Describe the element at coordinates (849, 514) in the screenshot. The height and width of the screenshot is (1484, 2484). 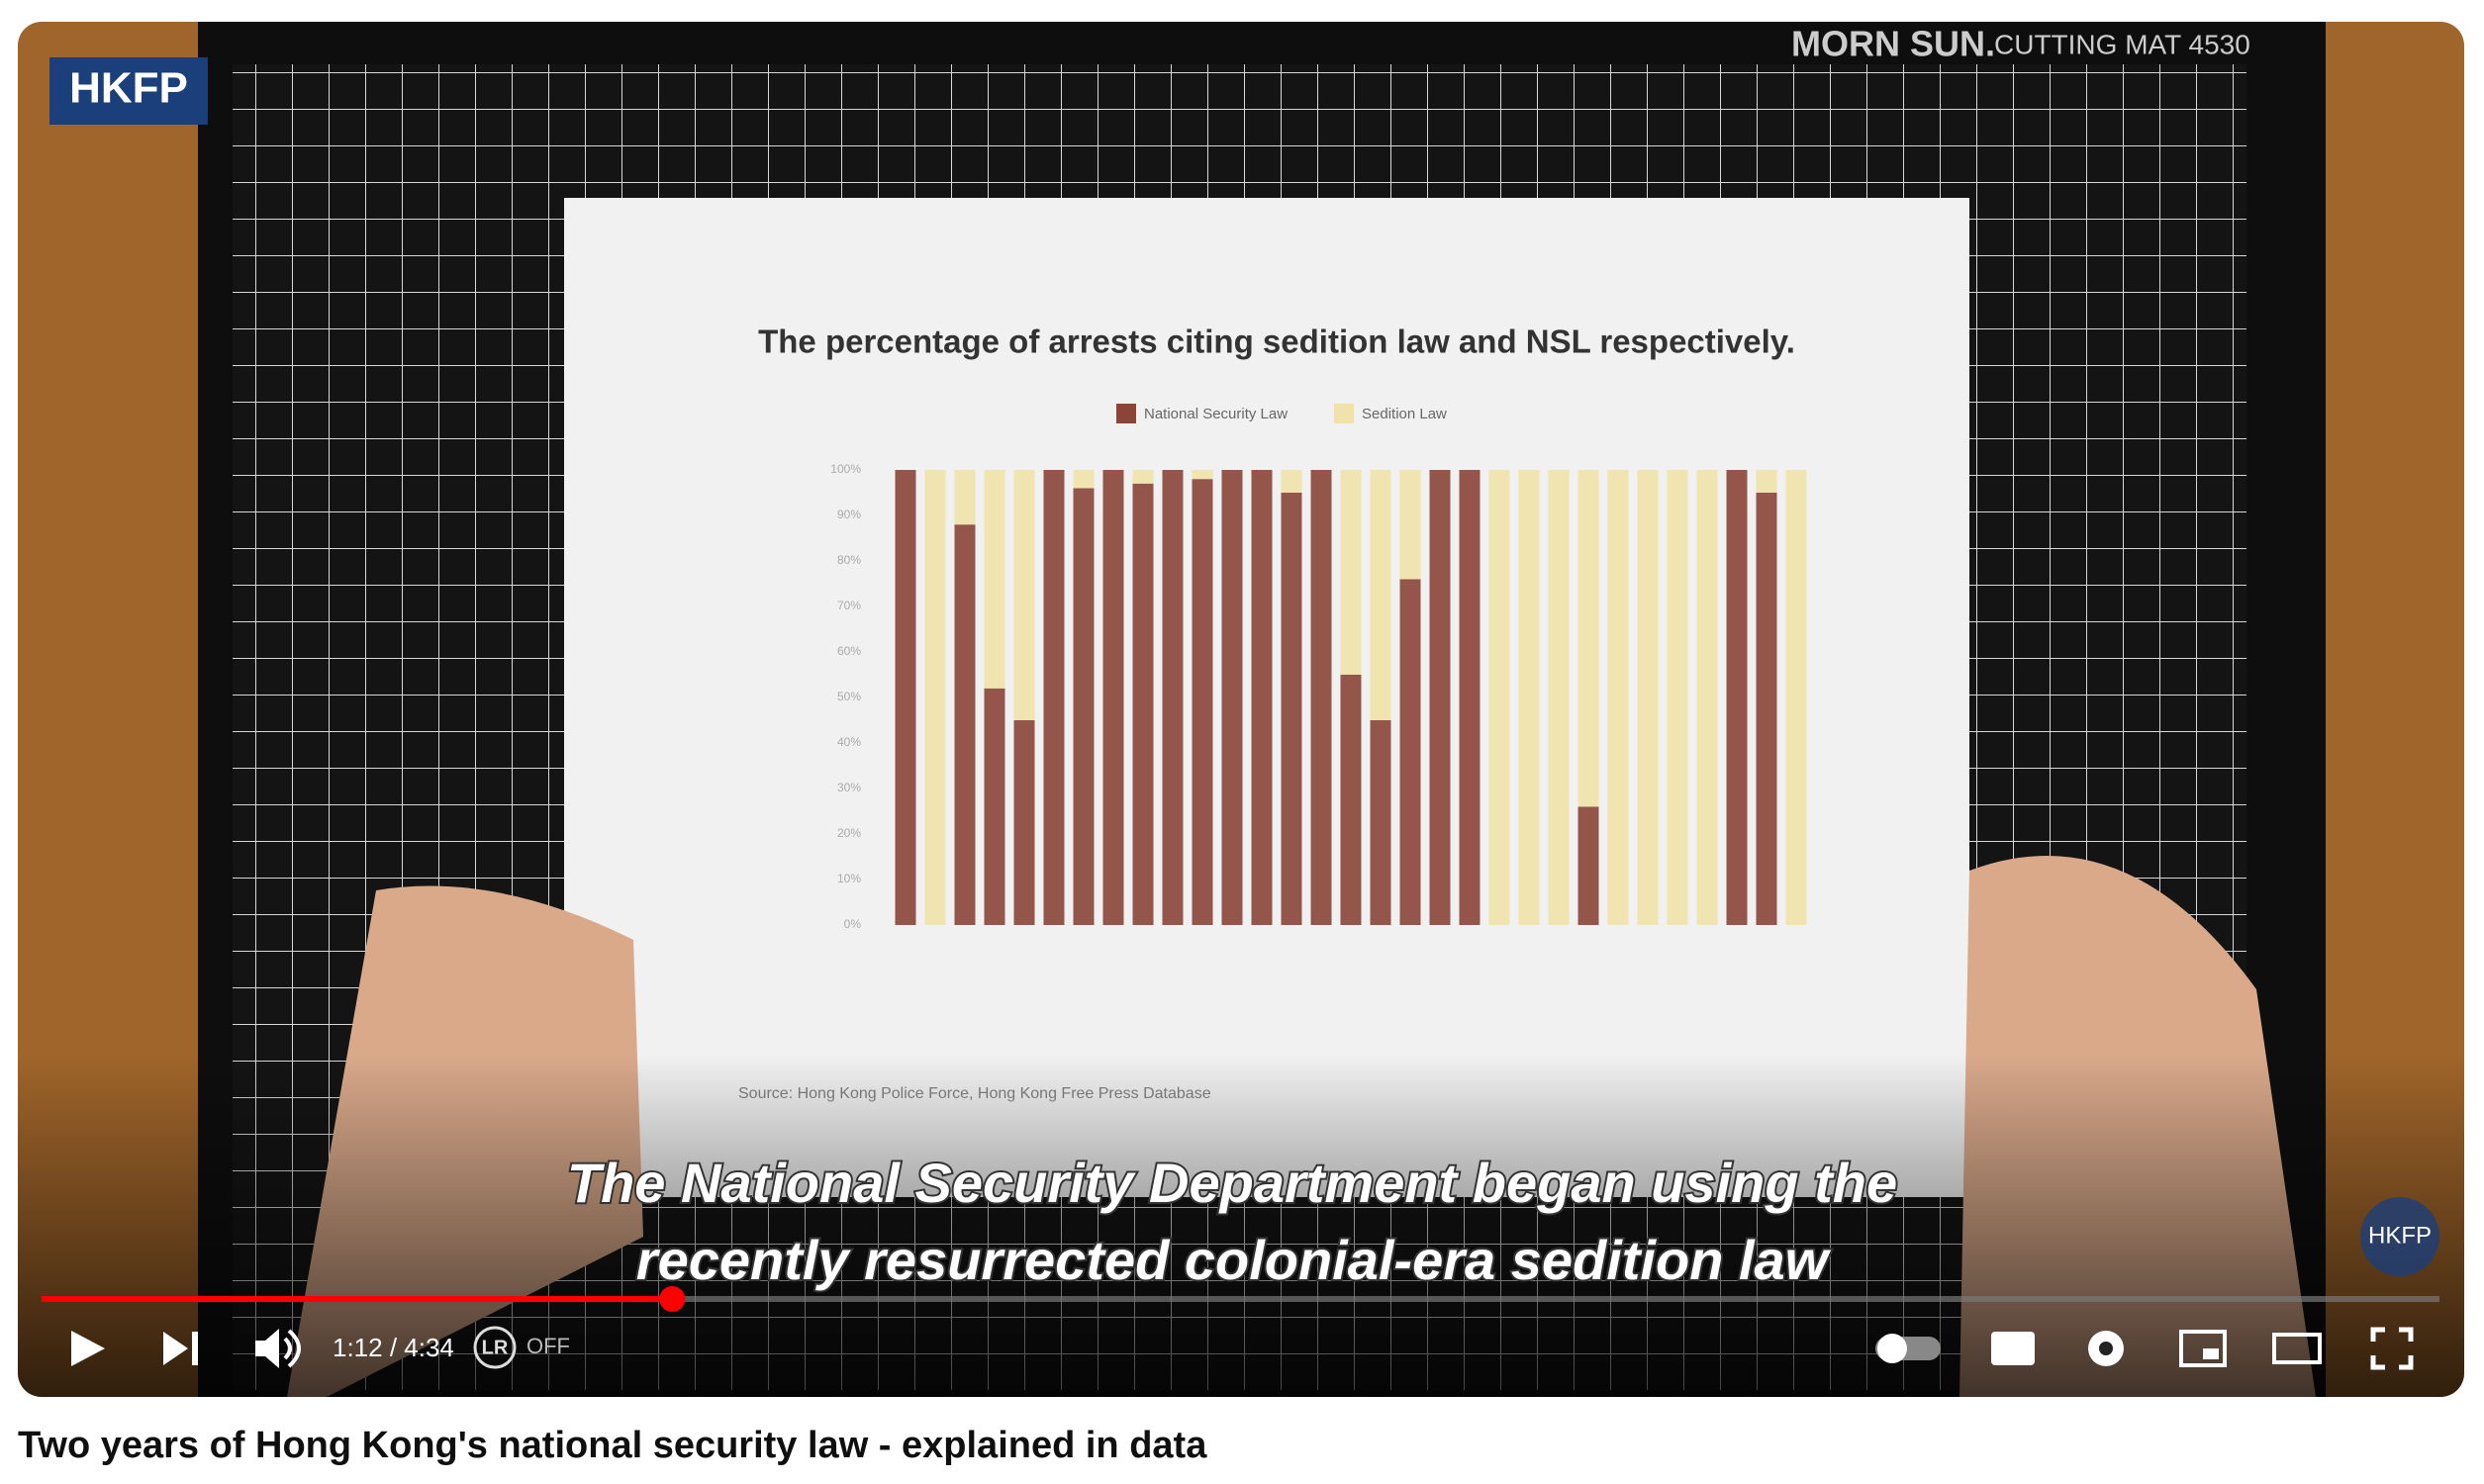
I see `y-tick-label: 90%` at that location.